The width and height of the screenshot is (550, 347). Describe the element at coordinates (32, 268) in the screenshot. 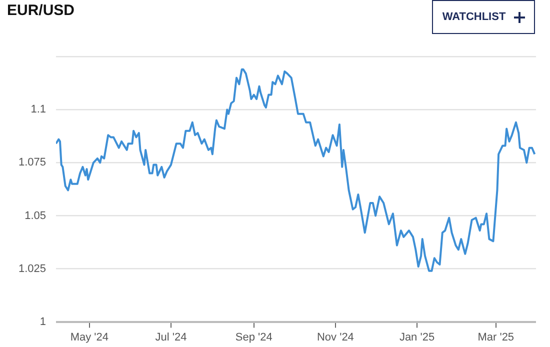

I see `y-tick-label: 1.025` at that location.